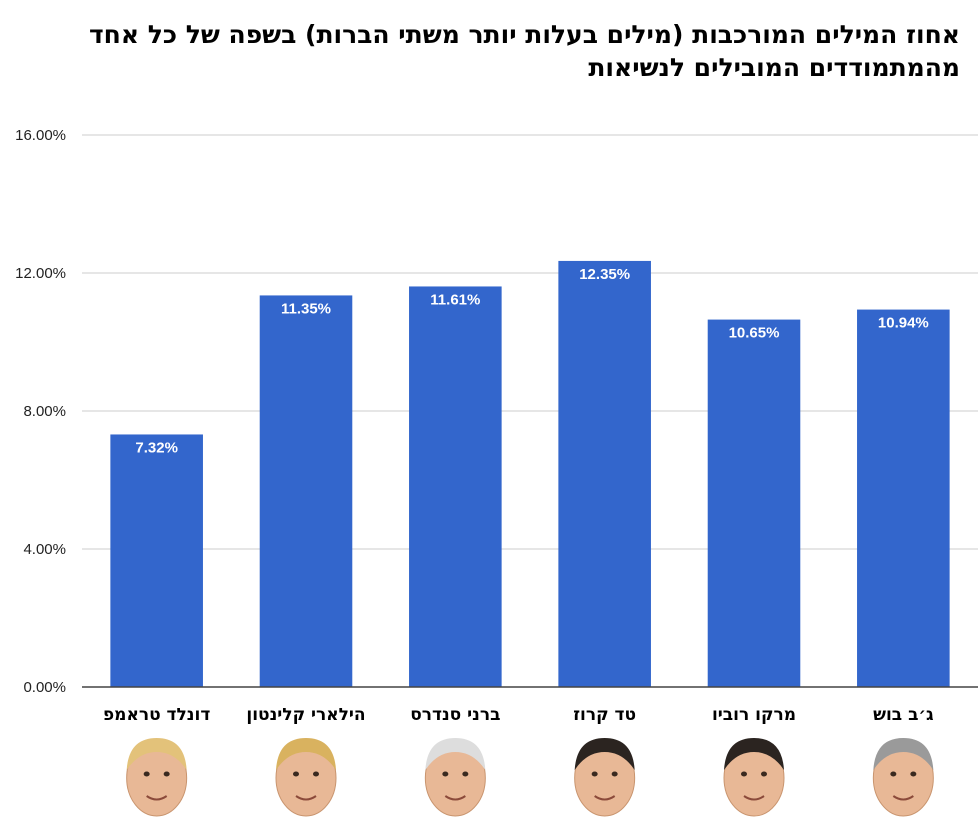 This screenshot has width=980, height=835. Describe the element at coordinates (530, 777) in the screenshot. I see `candidate-portraits` at that location.